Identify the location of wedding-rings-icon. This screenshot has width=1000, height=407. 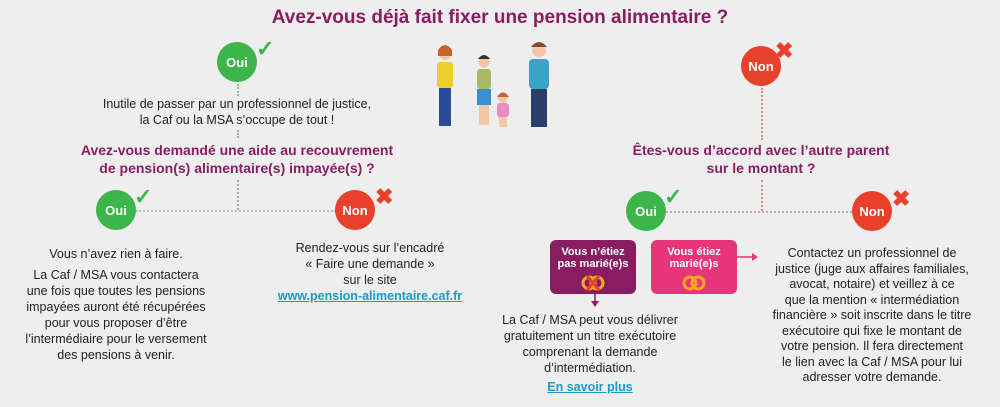
(694, 283).